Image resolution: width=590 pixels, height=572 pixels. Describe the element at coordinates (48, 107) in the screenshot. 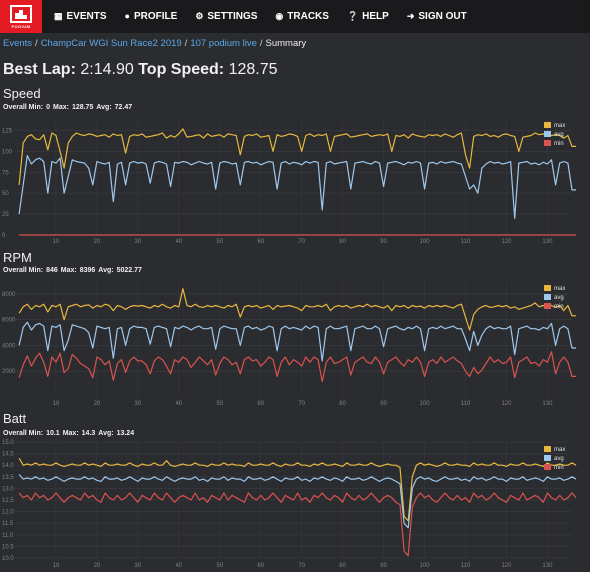

I see `speed-min-value: 0` at that location.